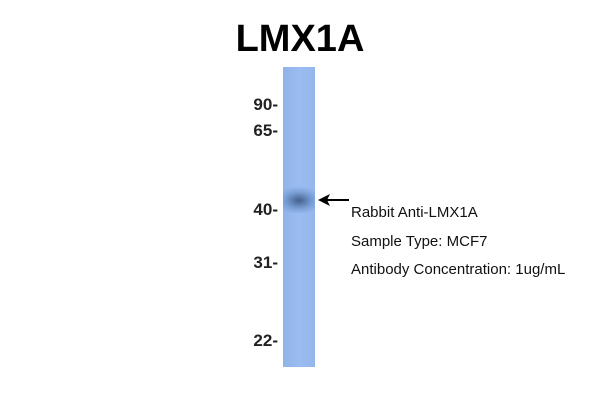 The height and width of the screenshot is (400, 600). Describe the element at coordinates (300, 39) in the screenshot. I see `blot-title: LMX1A` at that location.